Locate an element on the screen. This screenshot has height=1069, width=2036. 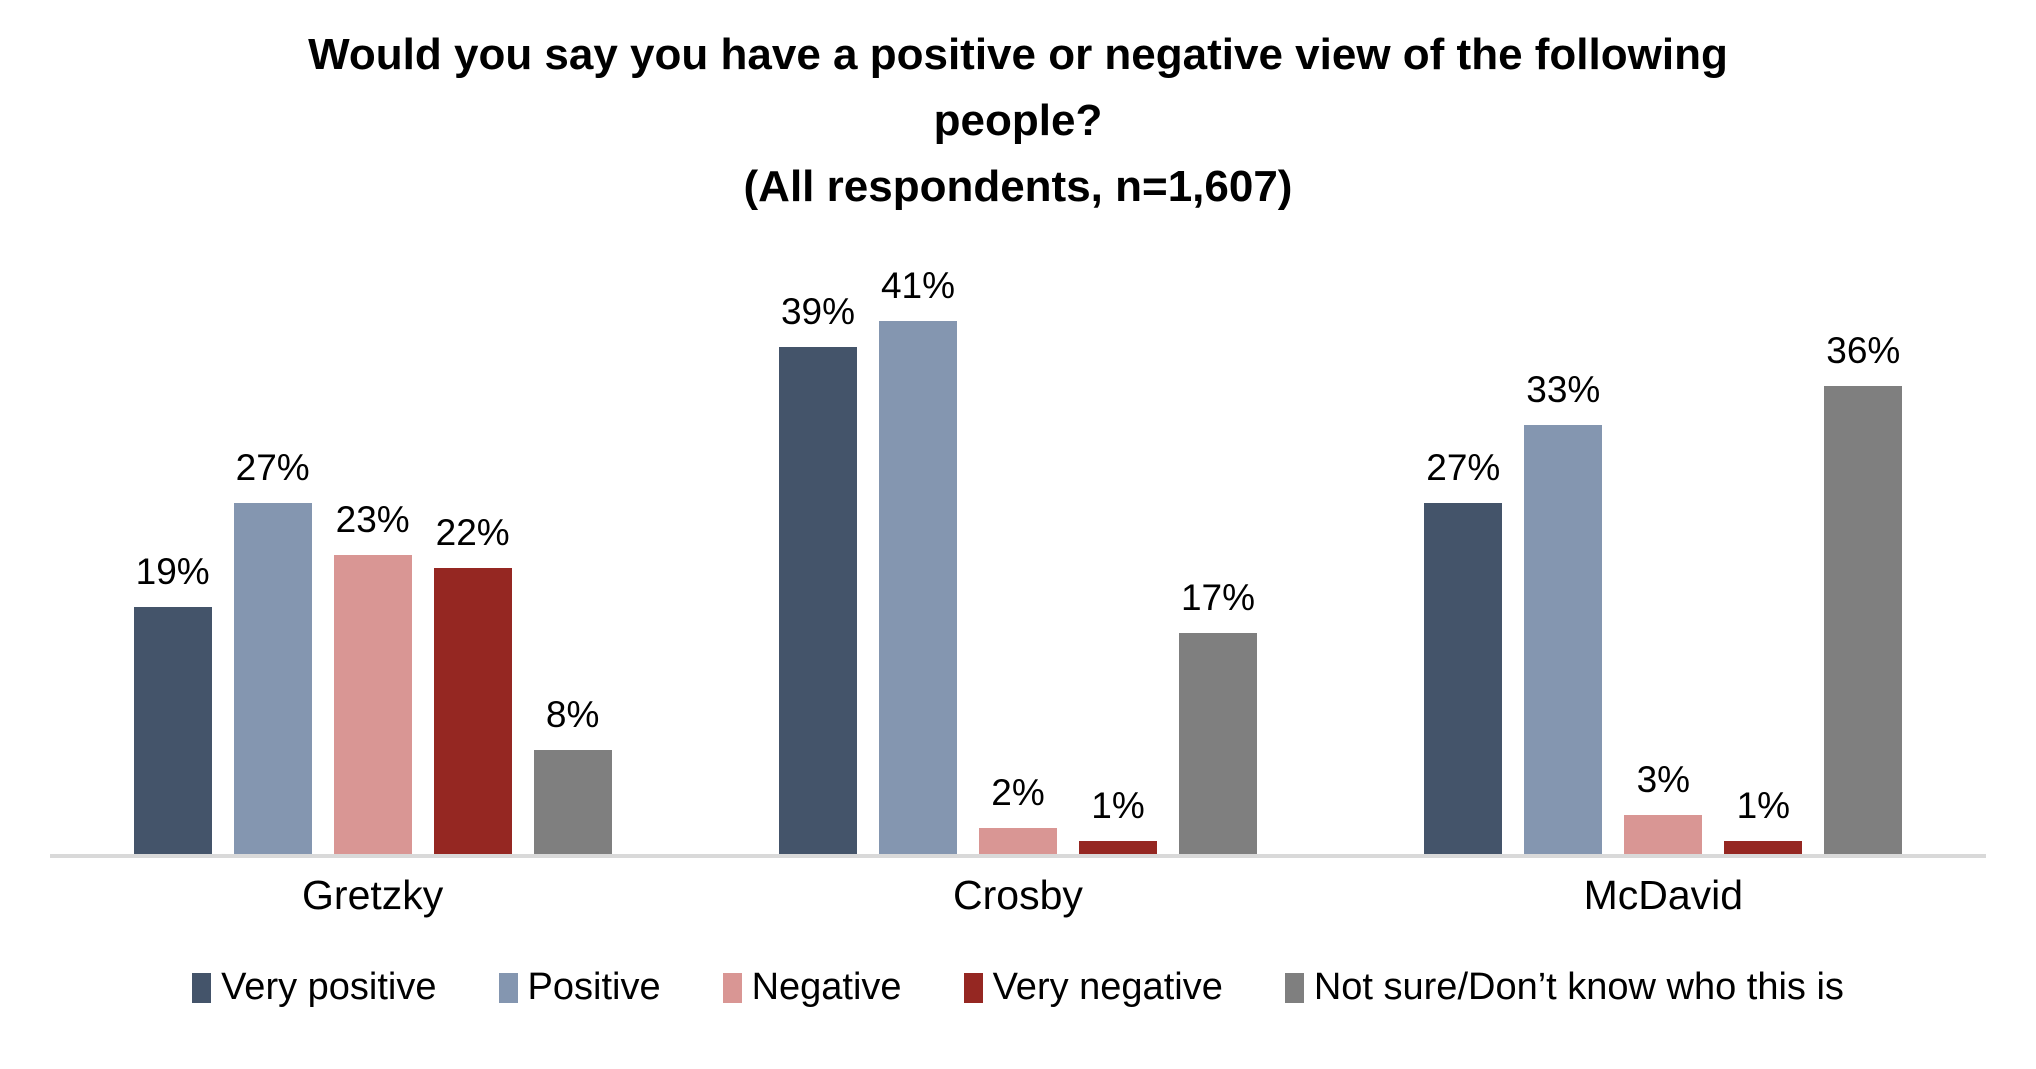
legend-swatch-not-sure-don-t-know-who-this-is is located at coordinates (1294, 987).